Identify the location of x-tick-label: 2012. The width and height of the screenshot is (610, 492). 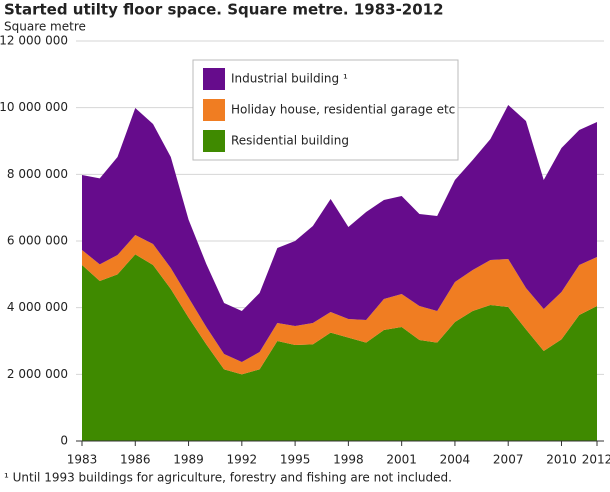
(596, 460).